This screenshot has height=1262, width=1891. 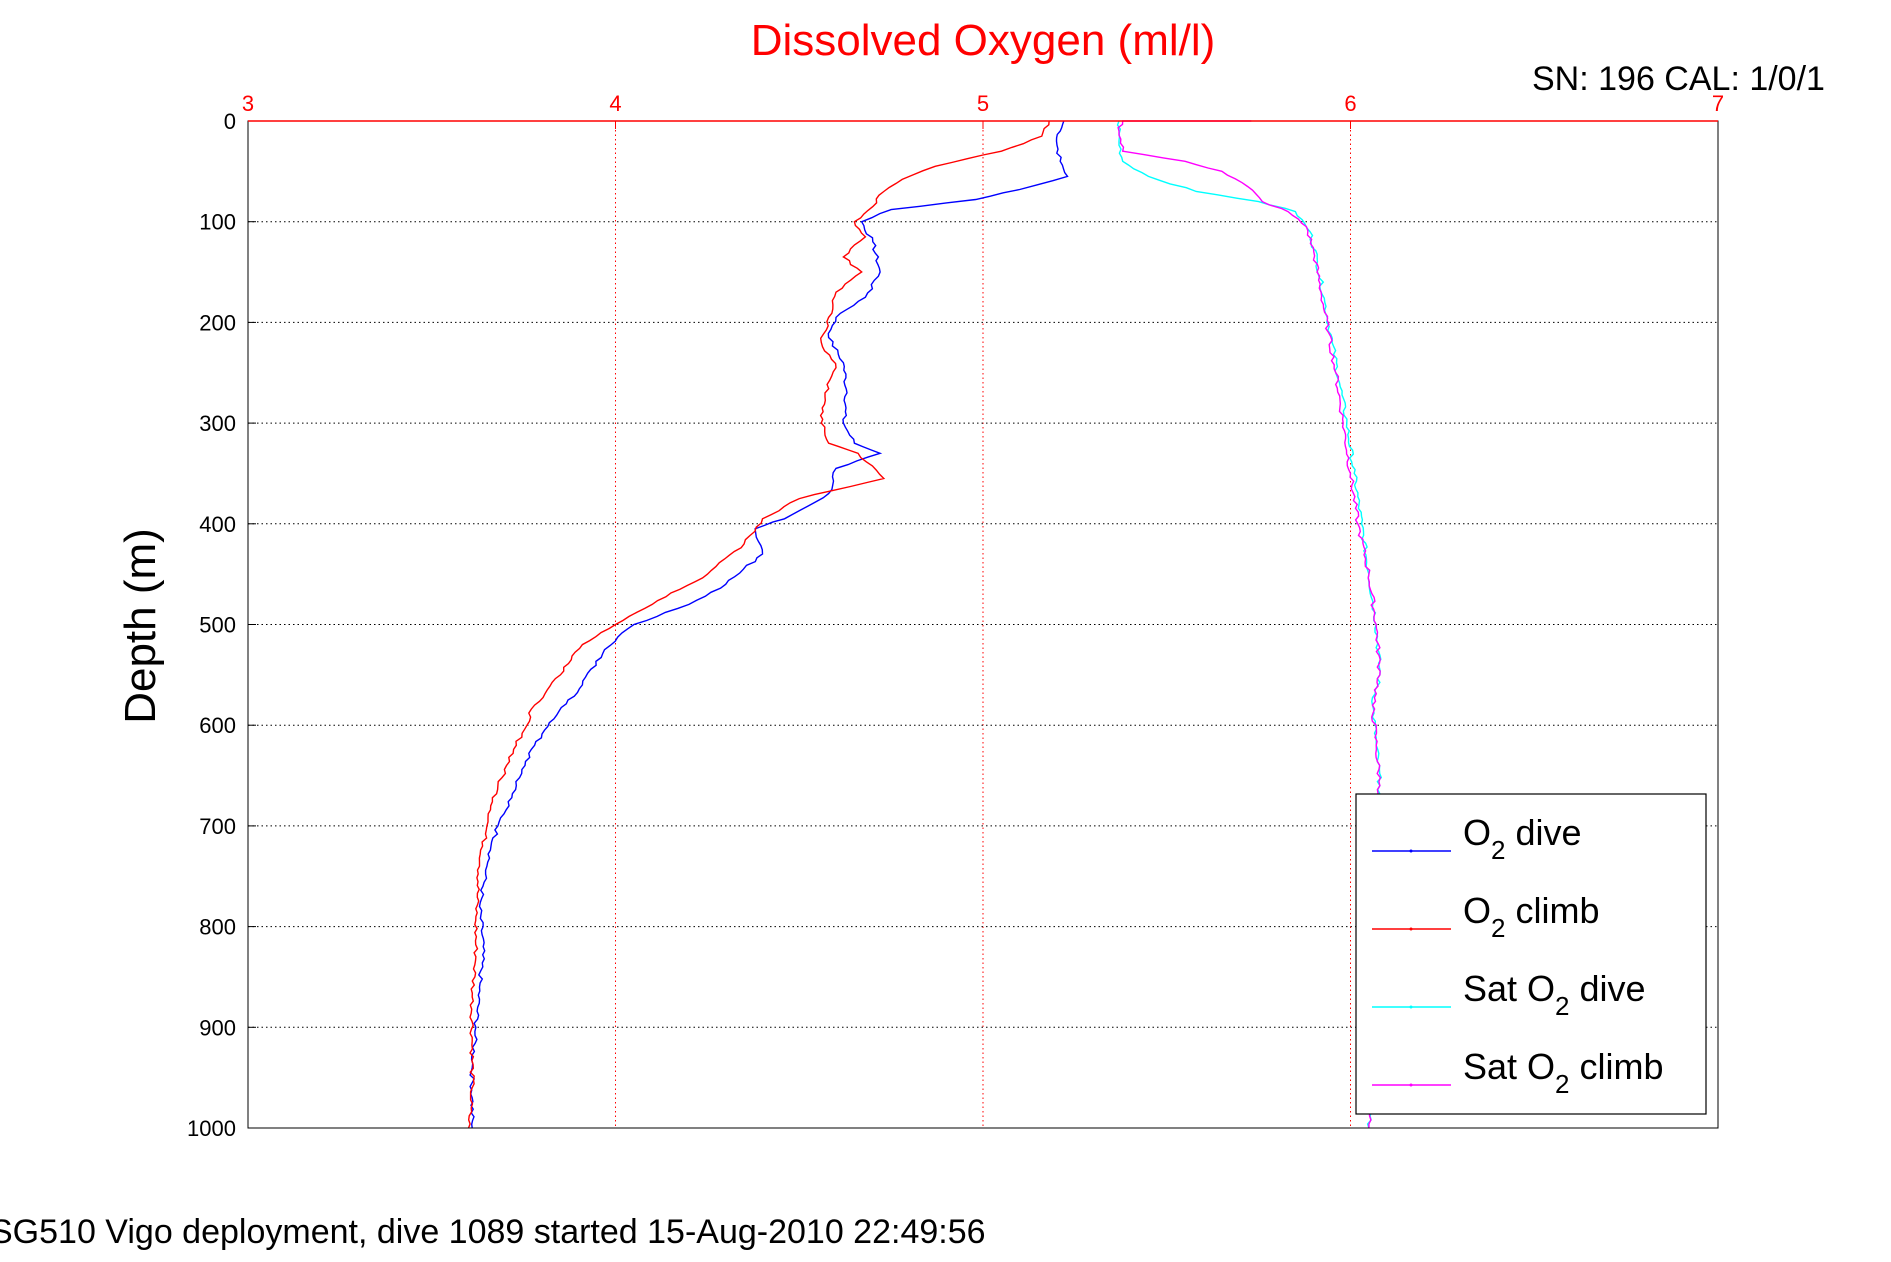 What do you see at coordinates (217, 524) in the screenshot?
I see `y-tick-label: 400` at bounding box center [217, 524].